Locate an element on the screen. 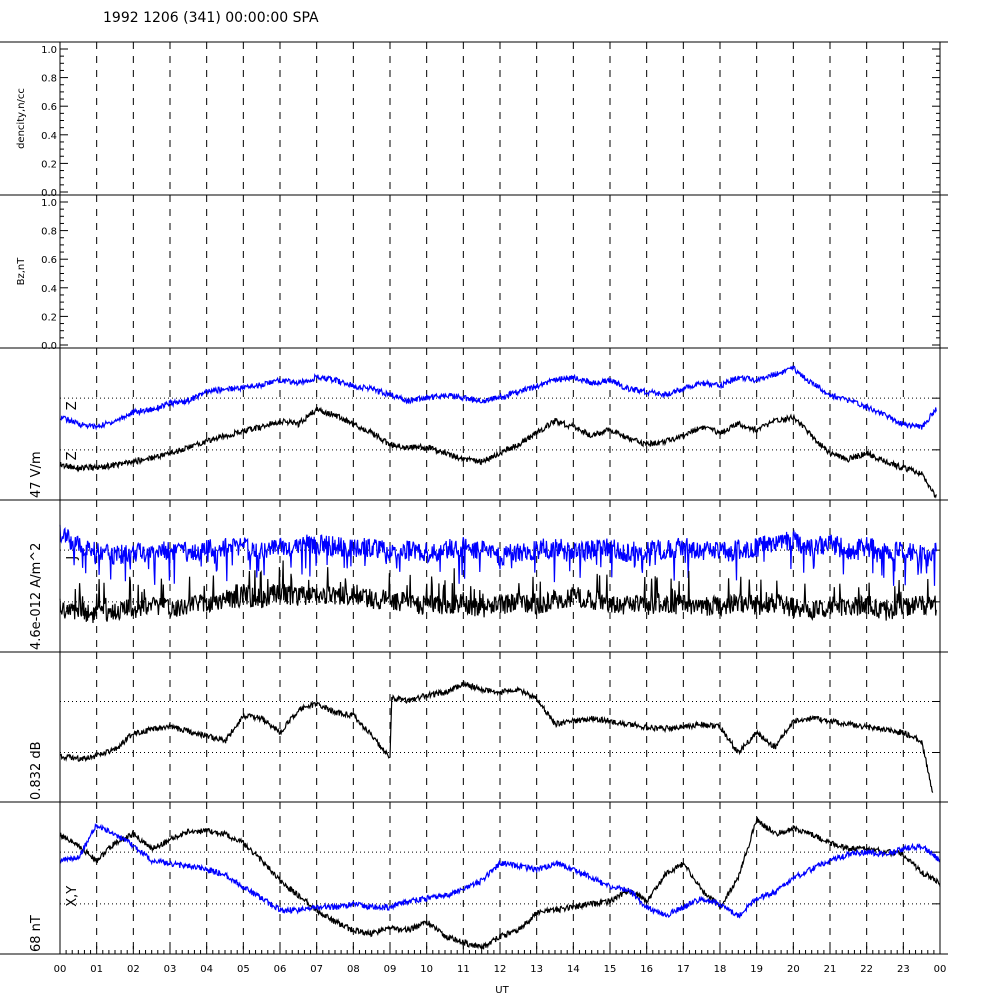 The height and width of the screenshot is (1000, 1000). x-tick-label: 03 is located at coordinates (170, 969).